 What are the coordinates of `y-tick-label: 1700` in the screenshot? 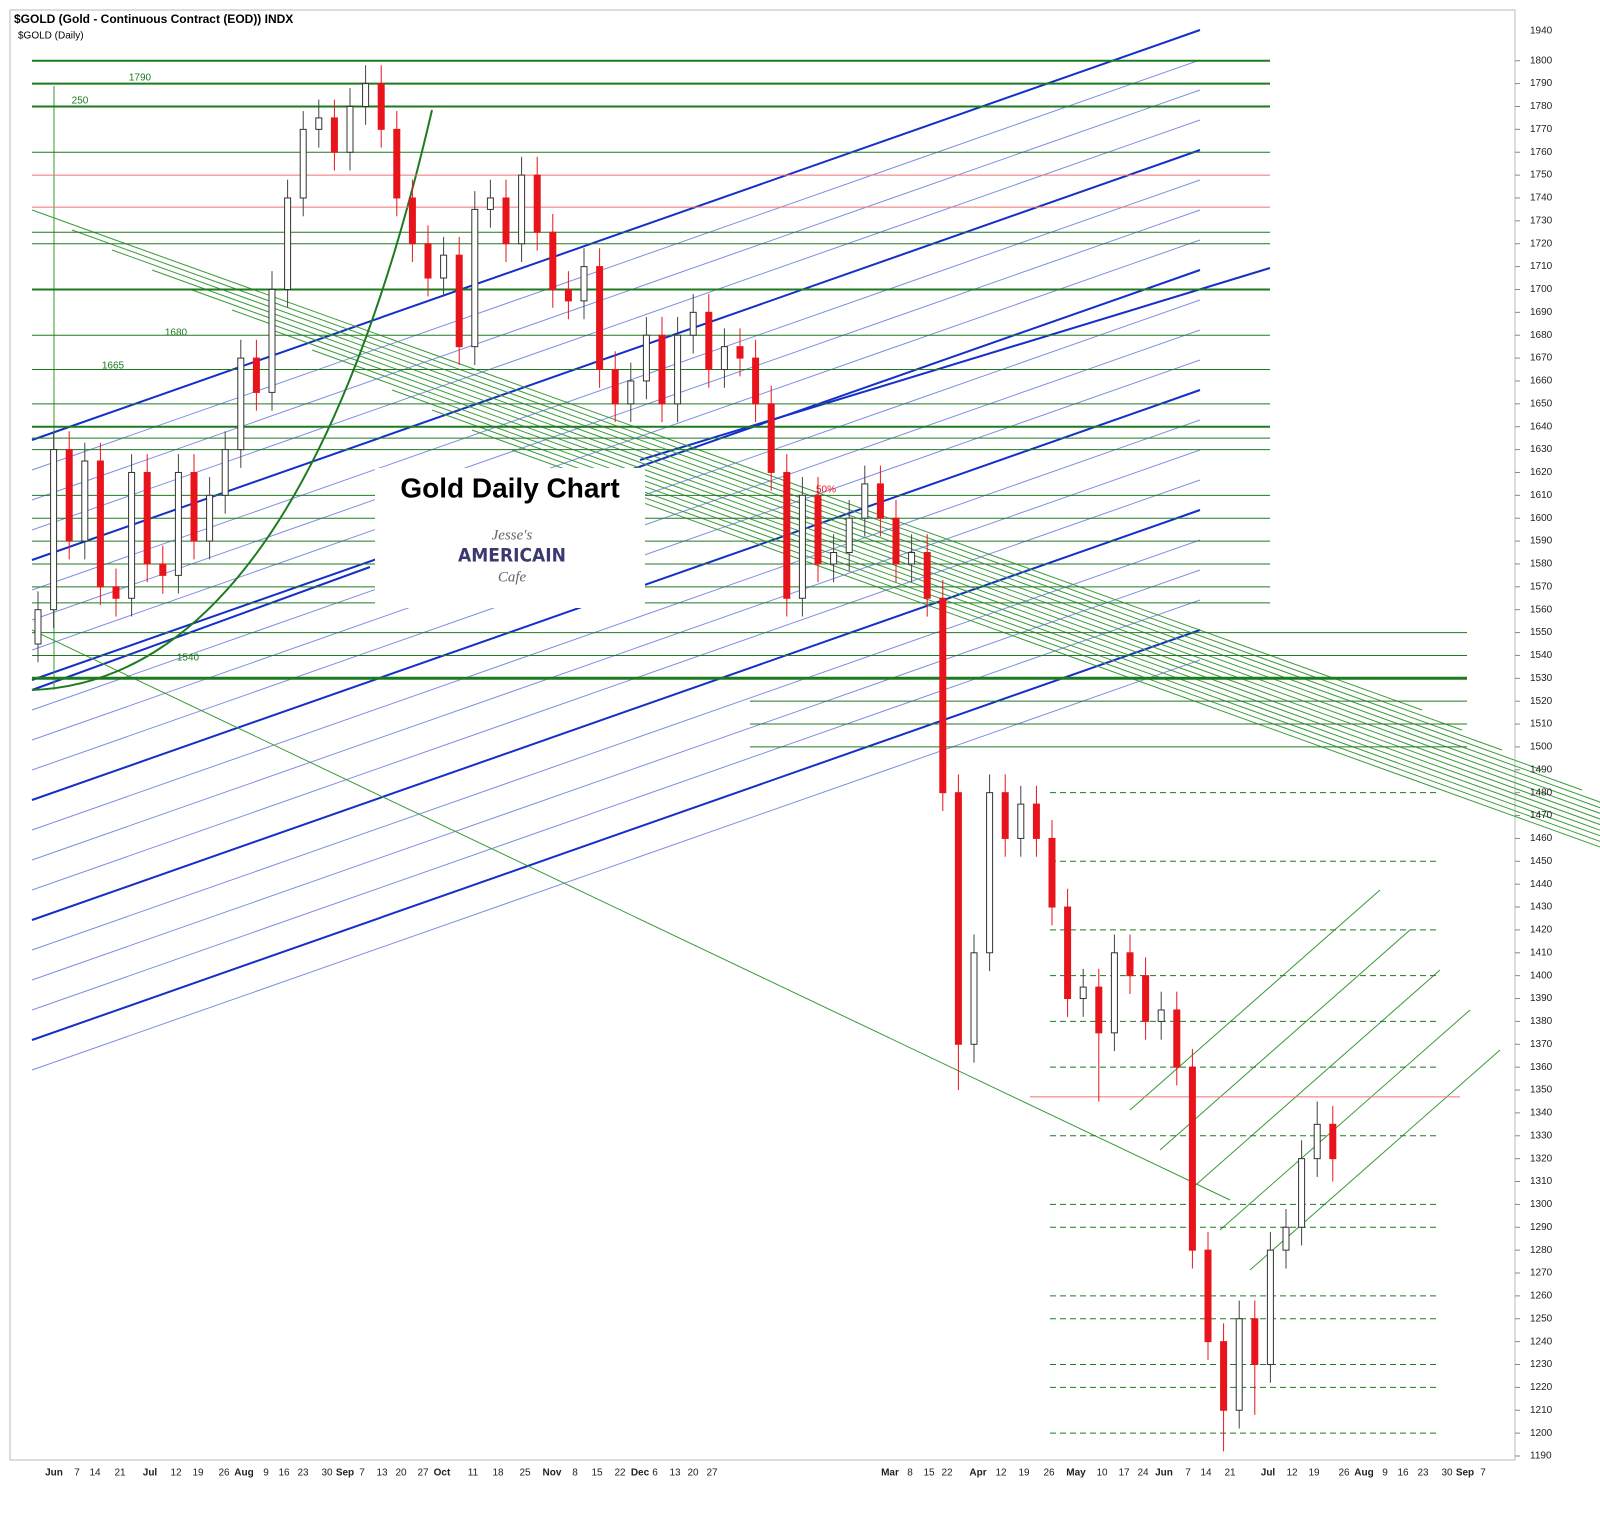 It's located at (1541, 289).